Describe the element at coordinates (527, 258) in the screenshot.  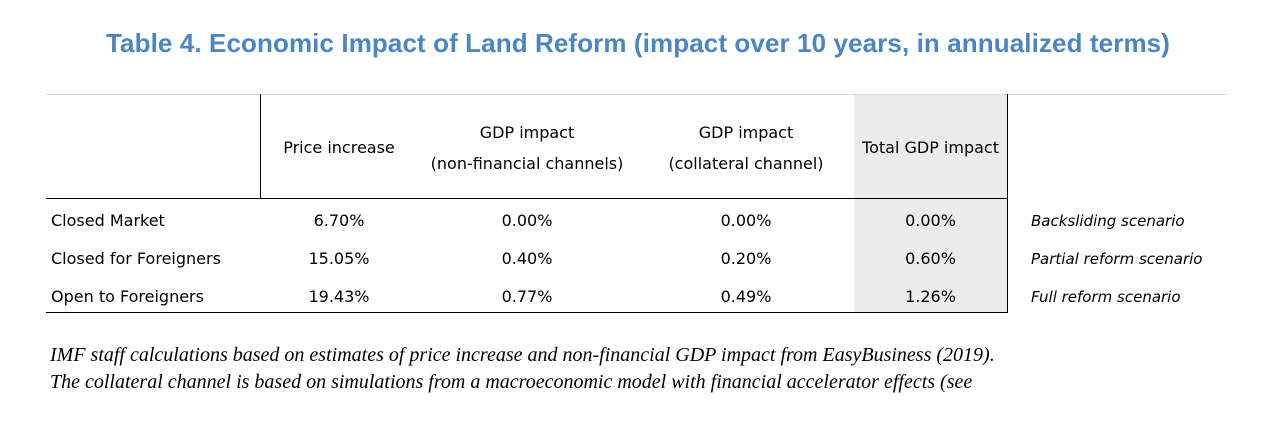
I see `nonfinancial-value: 0.40%` at that location.